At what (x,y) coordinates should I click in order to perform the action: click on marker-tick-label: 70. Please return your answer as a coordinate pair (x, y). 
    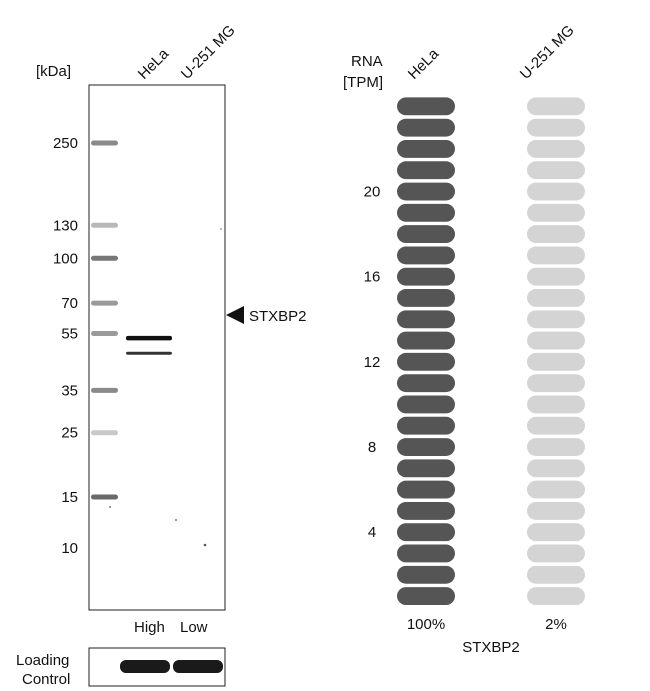
    Looking at the image, I should click on (69, 303).